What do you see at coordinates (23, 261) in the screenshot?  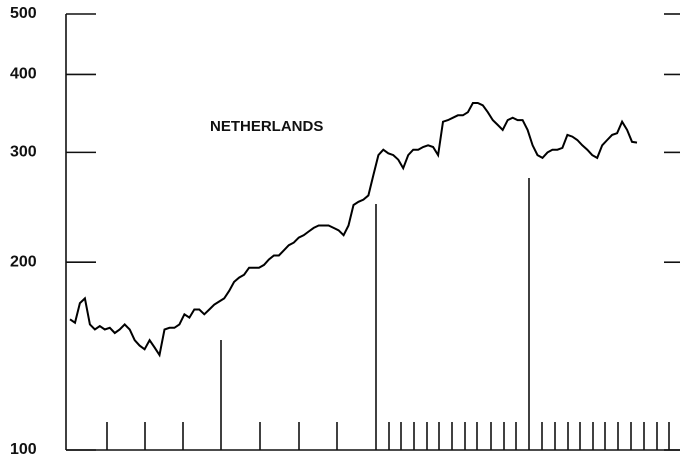 I see `y-tick-label: 200` at bounding box center [23, 261].